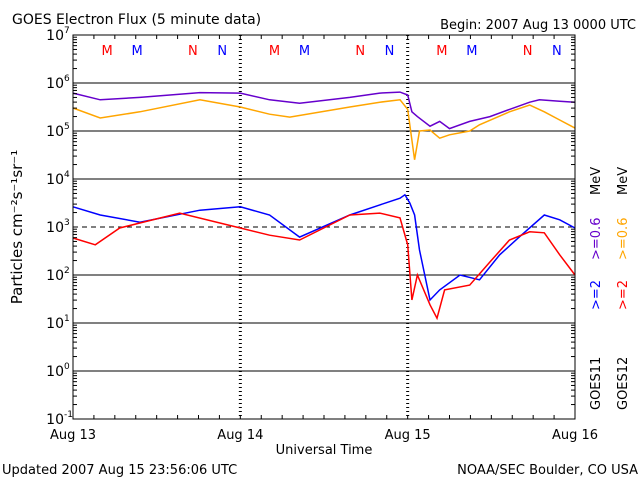  Describe the element at coordinates (240, 435) in the screenshot. I see `x-tick-label: Aug 14` at that location.